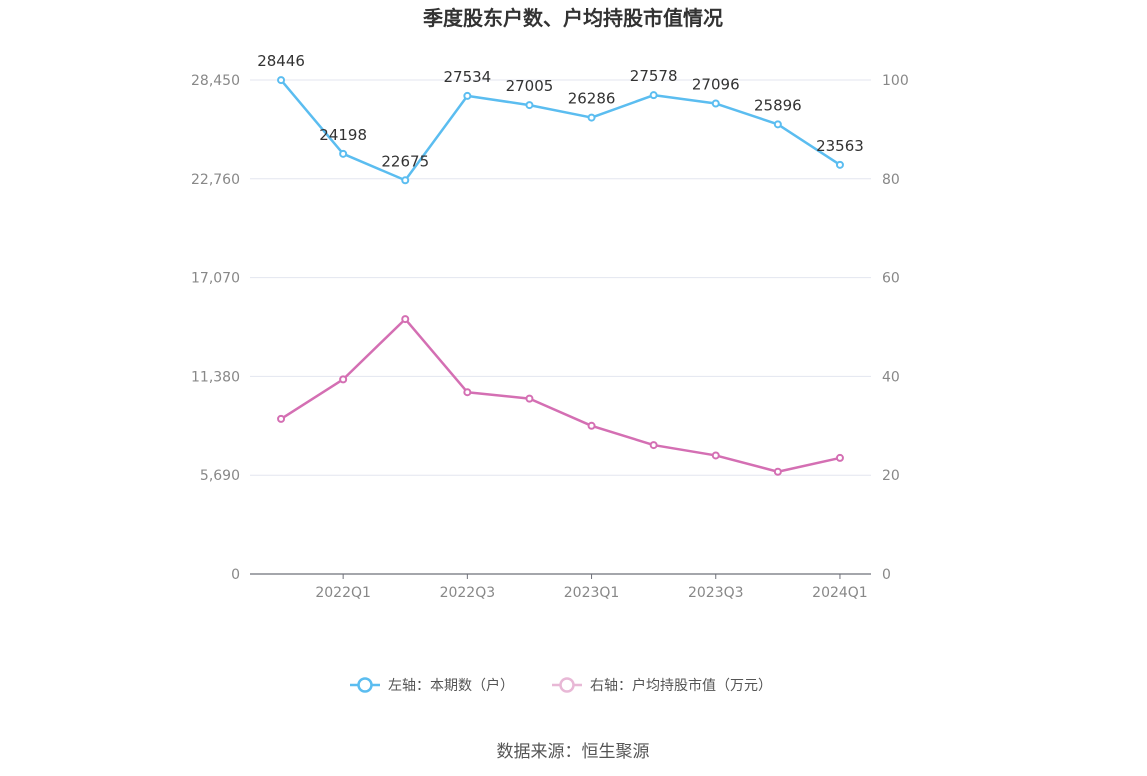 The height and width of the screenshot is (776, 1147). Describe the element at coordinates (468, 593) in the screenshot. I see `x-tick-label: 2022Q3` at that location.